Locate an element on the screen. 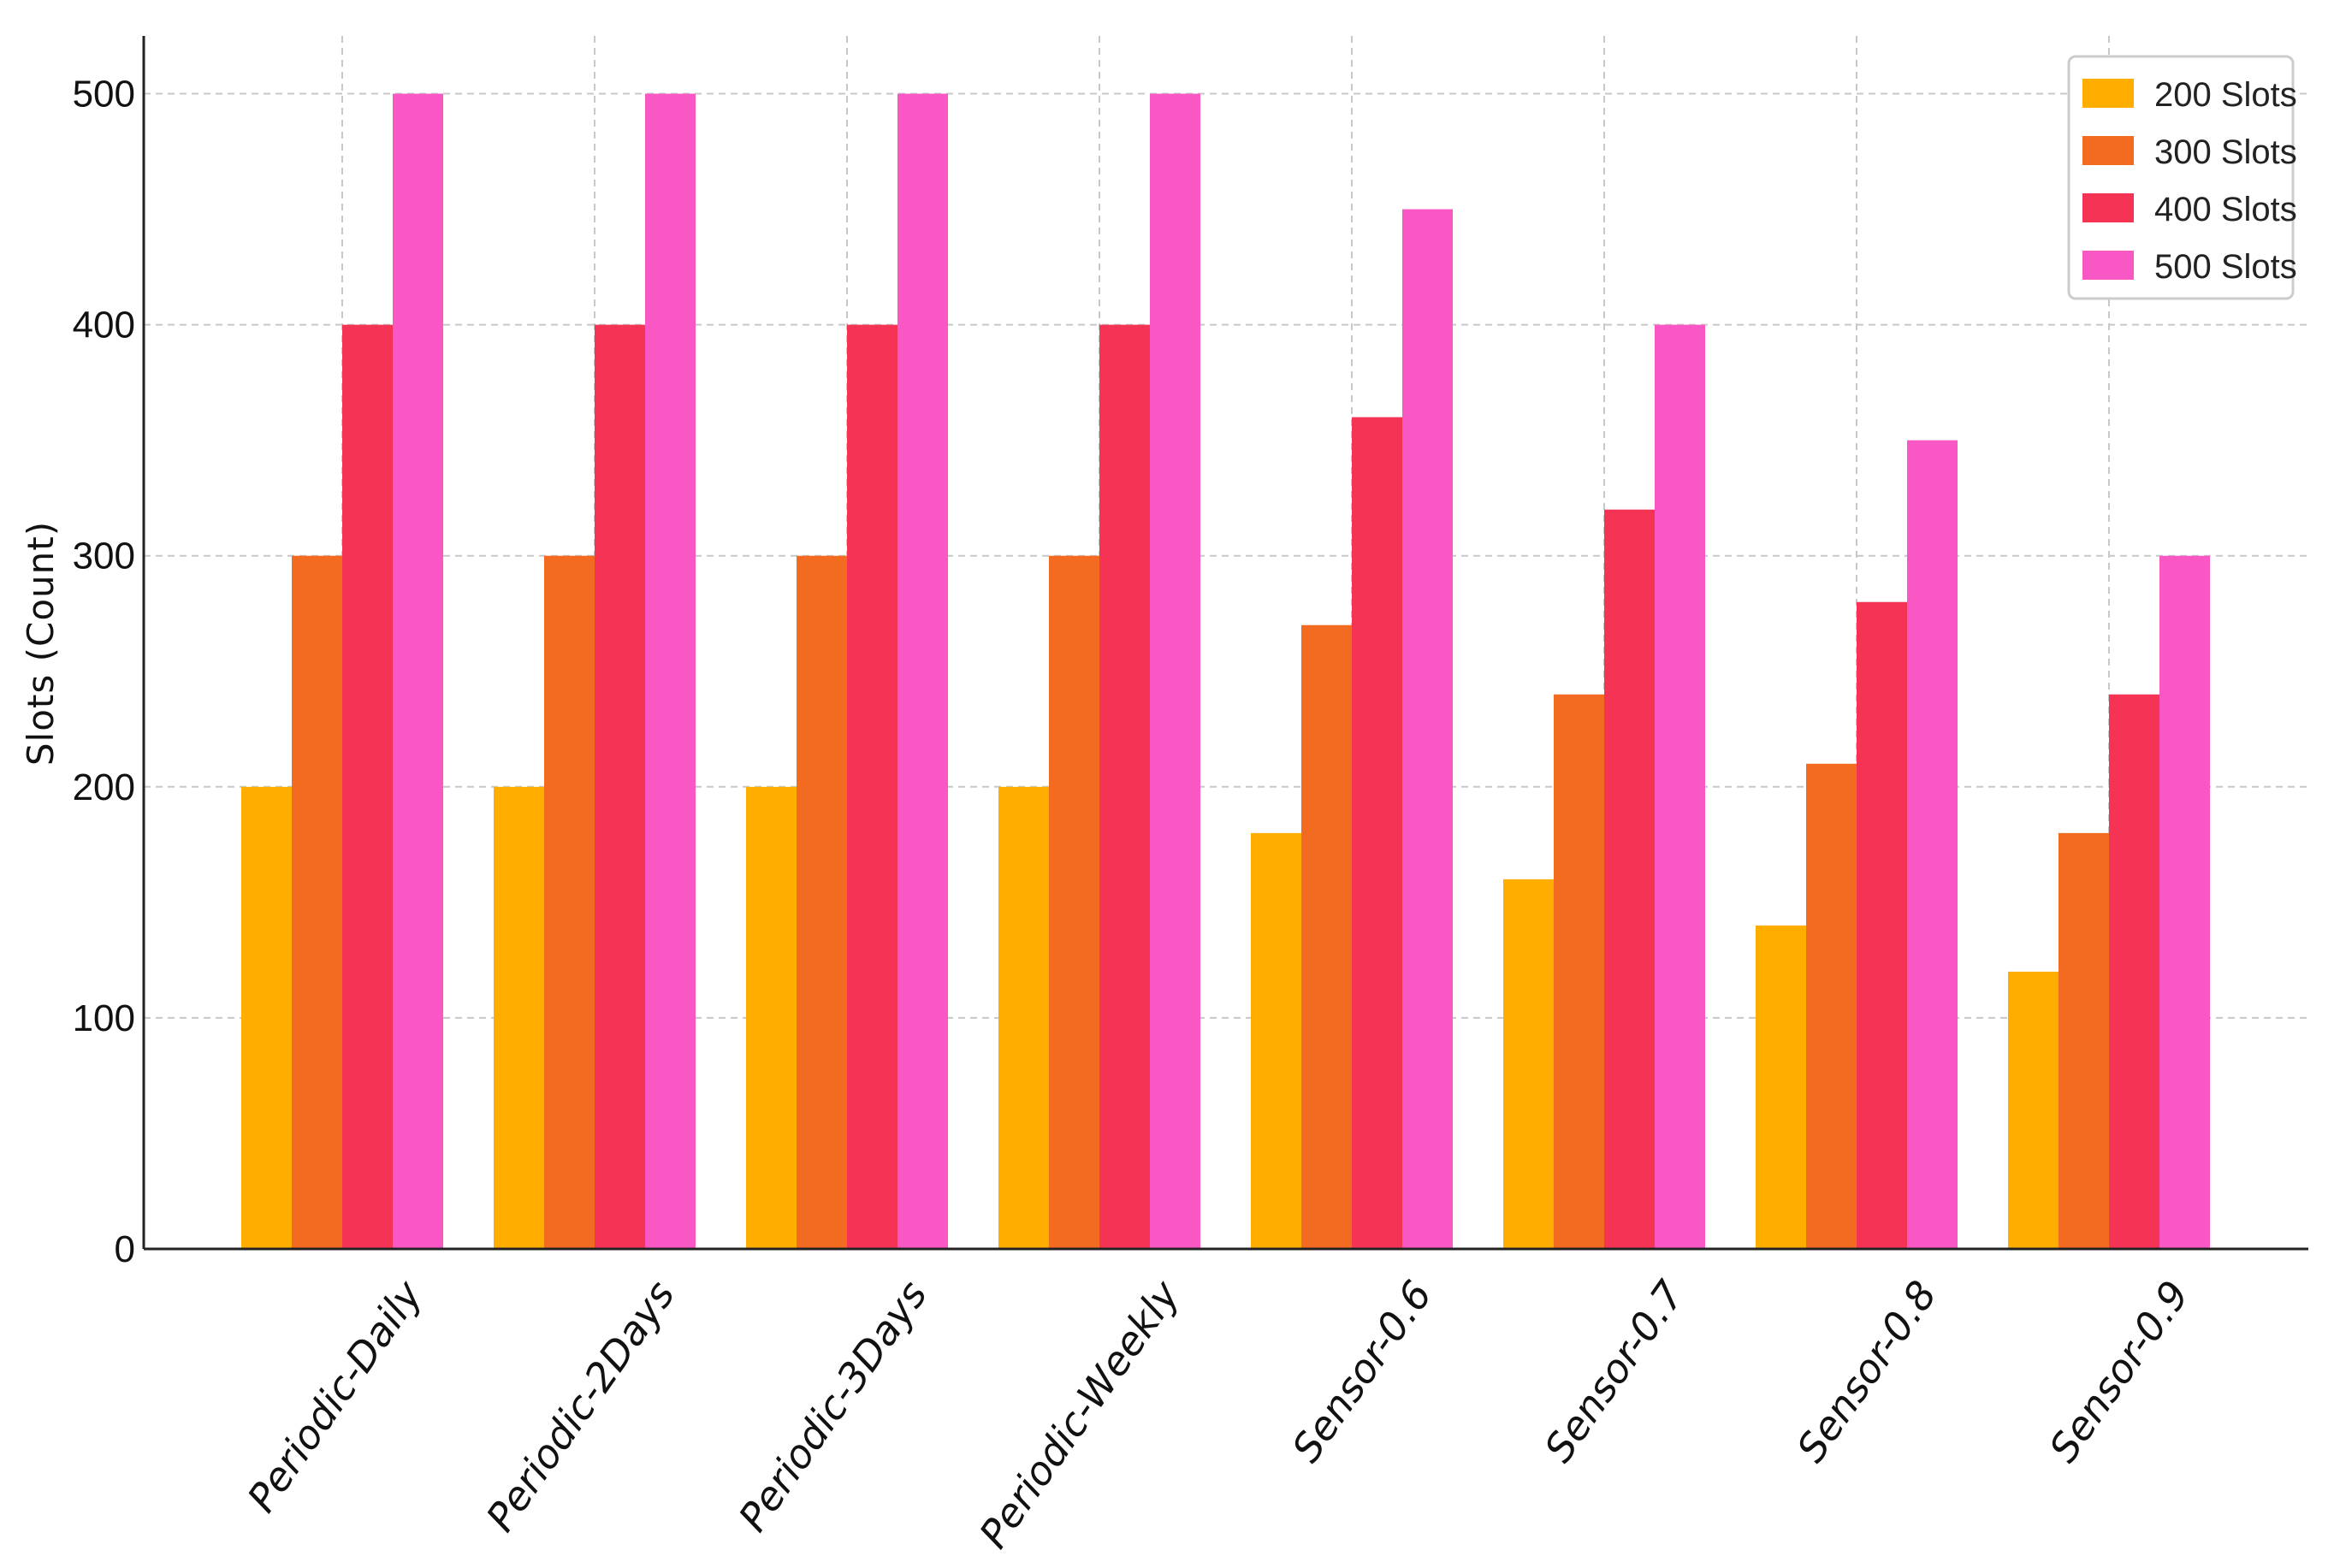 The height and width of the screenshot is (1568, 2334). legend: 200 Slots 300 Slots 400 Slots 500 Slots is located at coordinates (2182, 177).